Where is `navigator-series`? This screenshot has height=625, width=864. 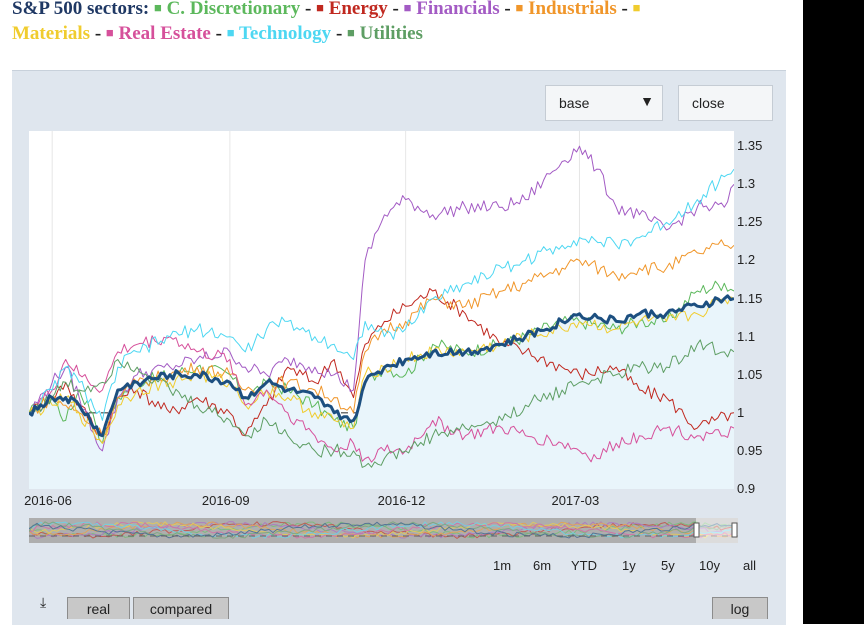 navigator-series is located at coordinates (383, 530).